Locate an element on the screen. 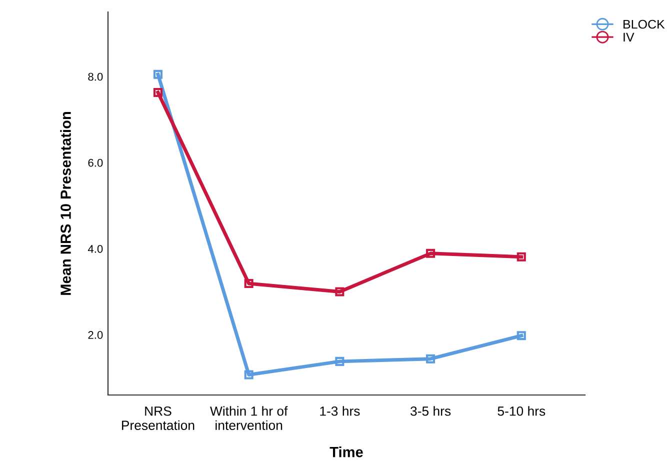  x-tick-label: Within 1 hr of intervention is located at coordinates (249, 418).